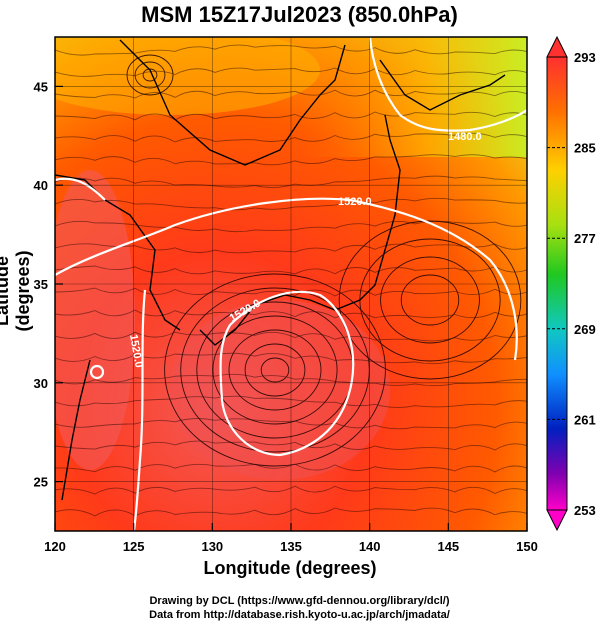  What do you see at coordinates (76, 430) in the screenshot?
I see `coast-china-south` at bounding box center [76, 430].